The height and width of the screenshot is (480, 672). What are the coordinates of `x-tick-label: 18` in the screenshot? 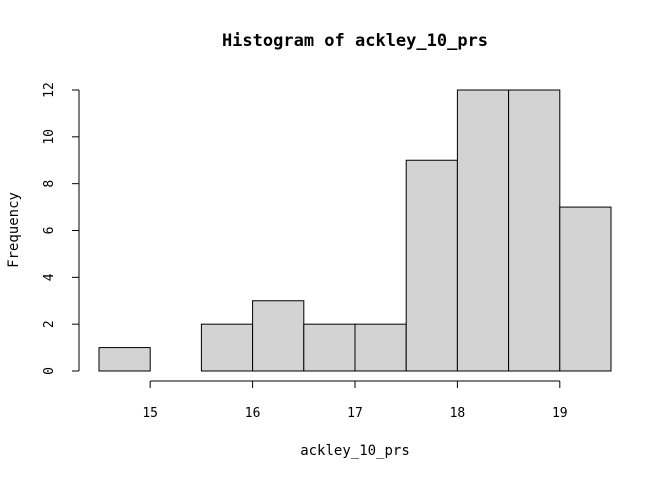 It's located at (458, 413).